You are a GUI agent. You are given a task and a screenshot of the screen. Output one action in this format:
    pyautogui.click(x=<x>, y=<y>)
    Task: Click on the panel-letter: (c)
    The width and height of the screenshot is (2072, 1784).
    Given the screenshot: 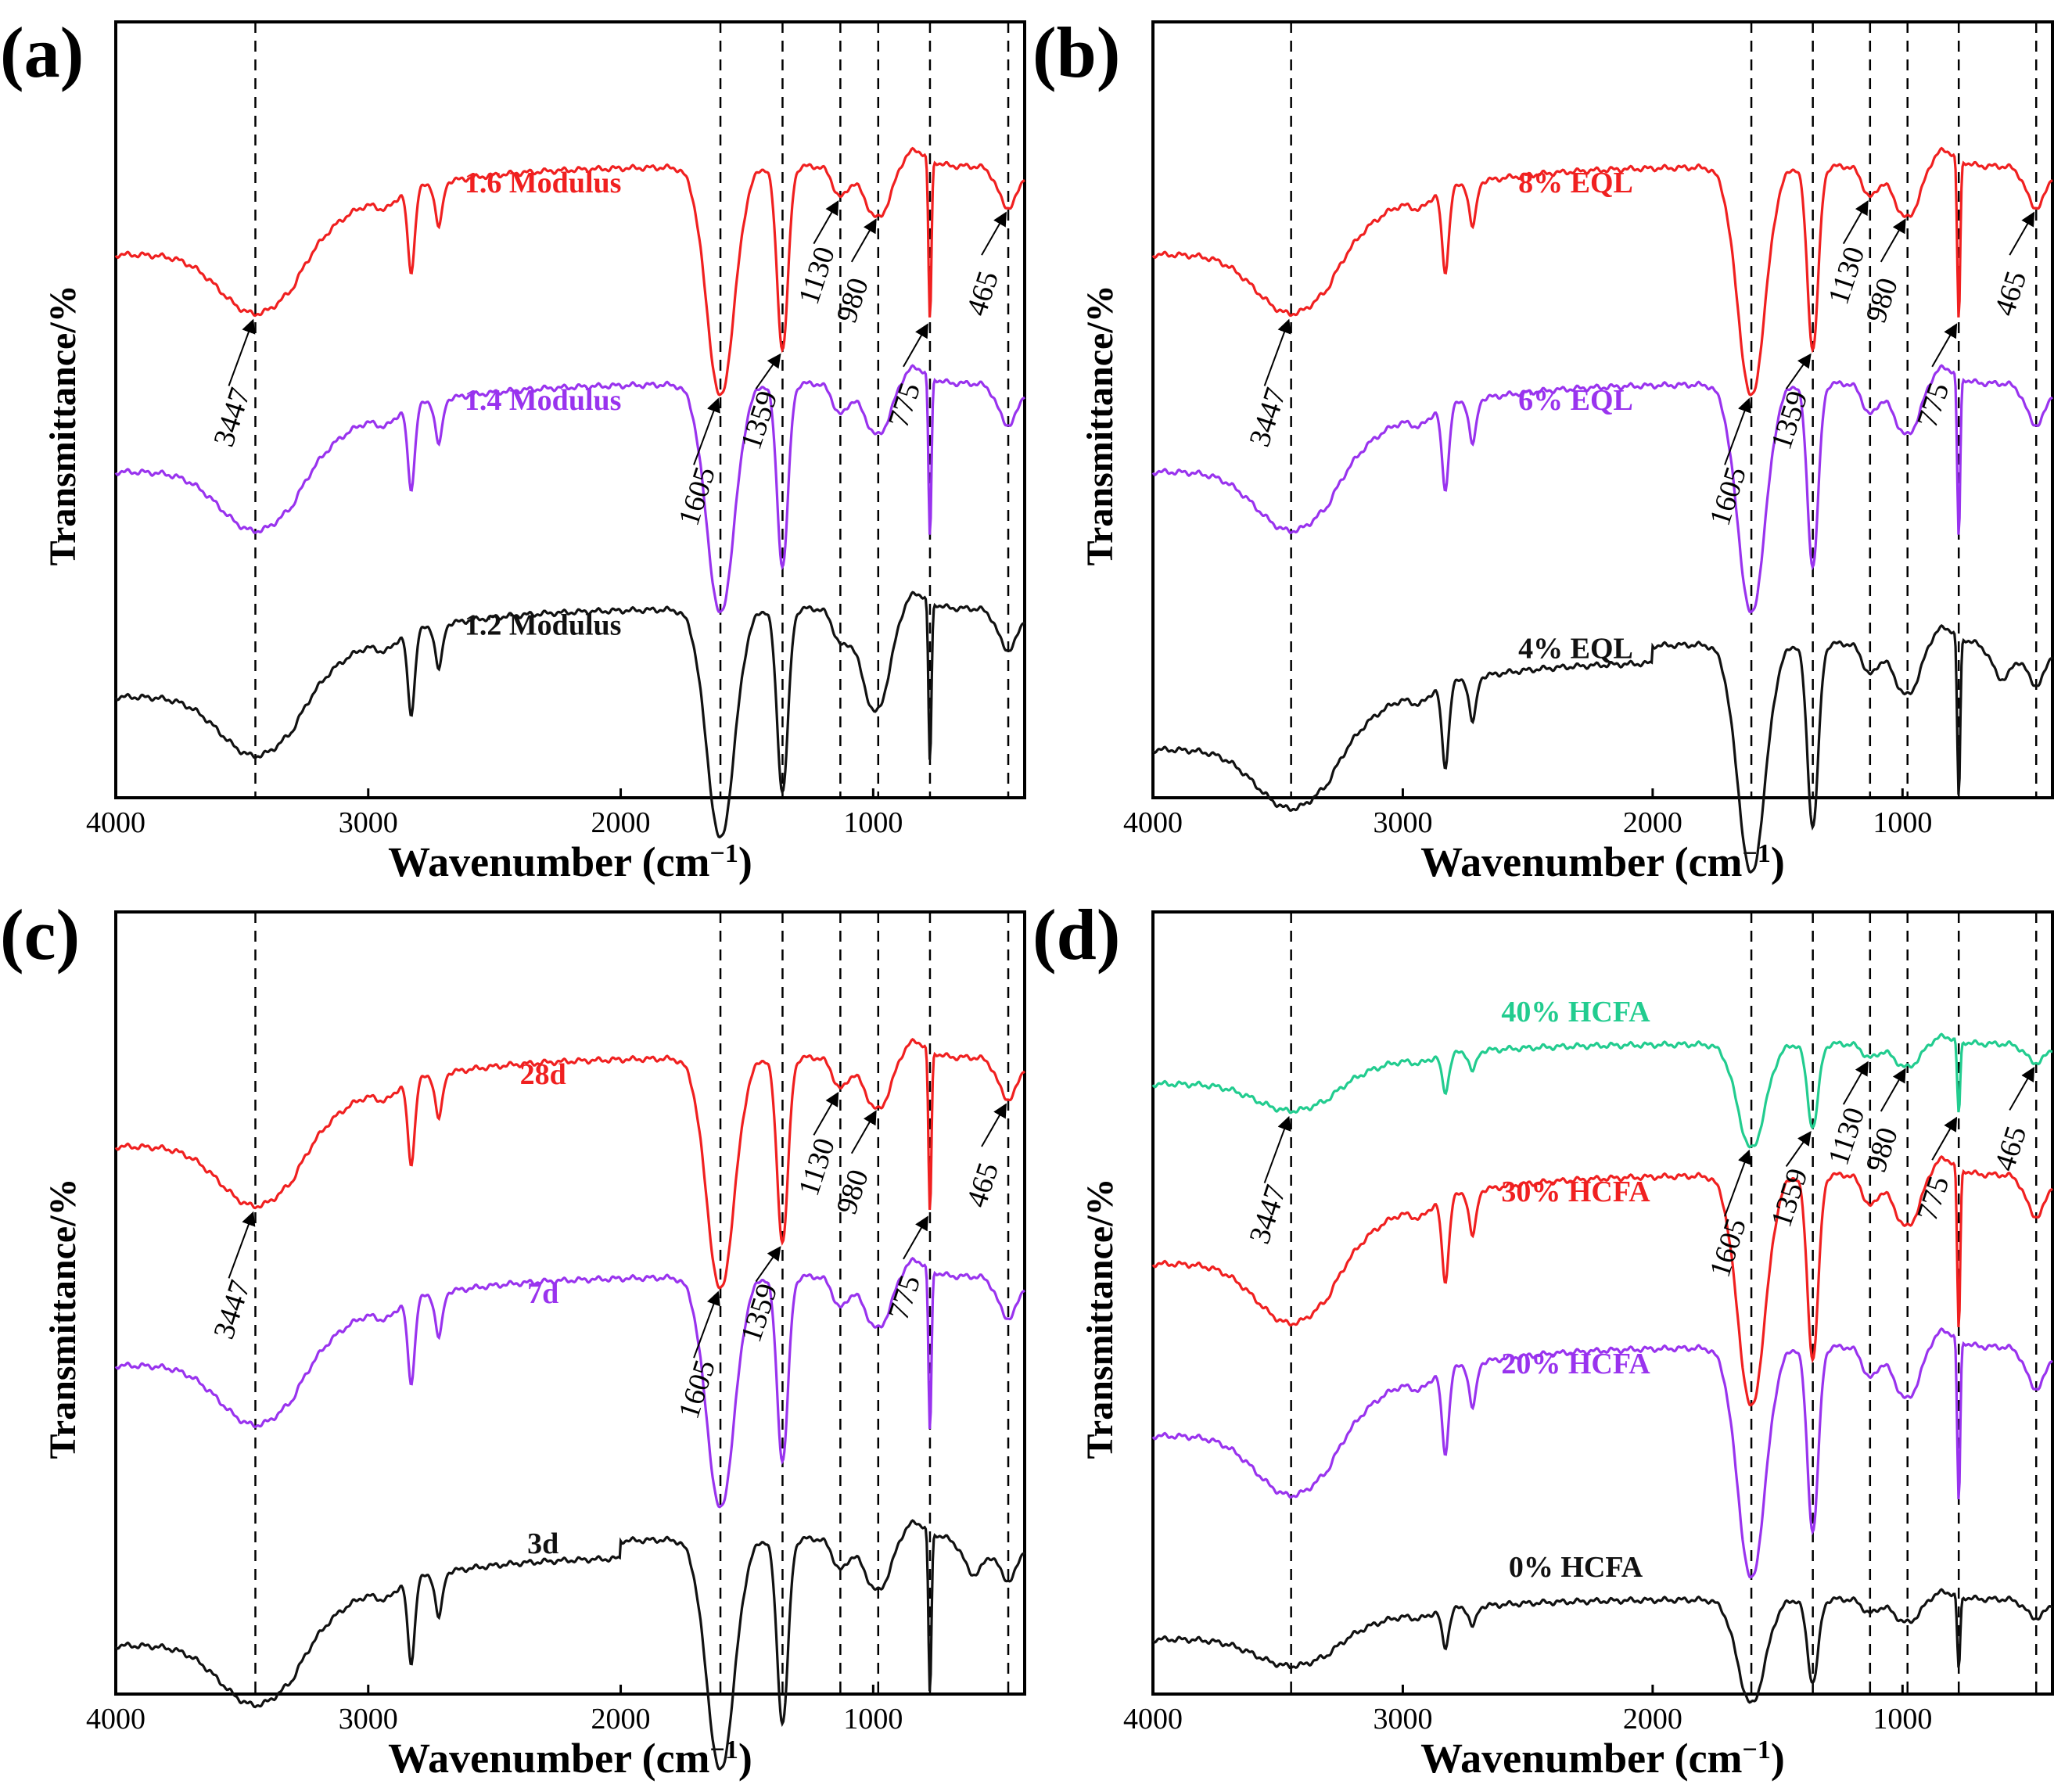 What is the action you would take?
    pyautogui.click(x=40, y=935)
    